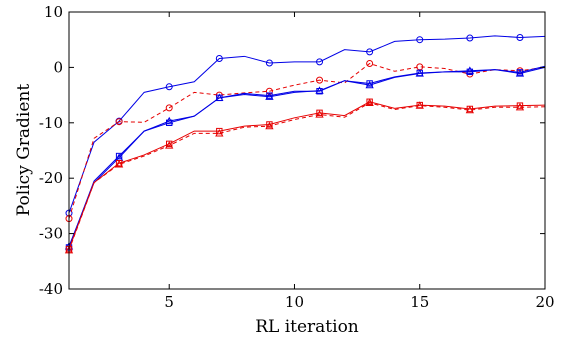 This screenshot has height=341, width=561. Describe the element at coordinates (307, 327) in the screenshot. I see `x-axis-label: RL iteration` at that location.